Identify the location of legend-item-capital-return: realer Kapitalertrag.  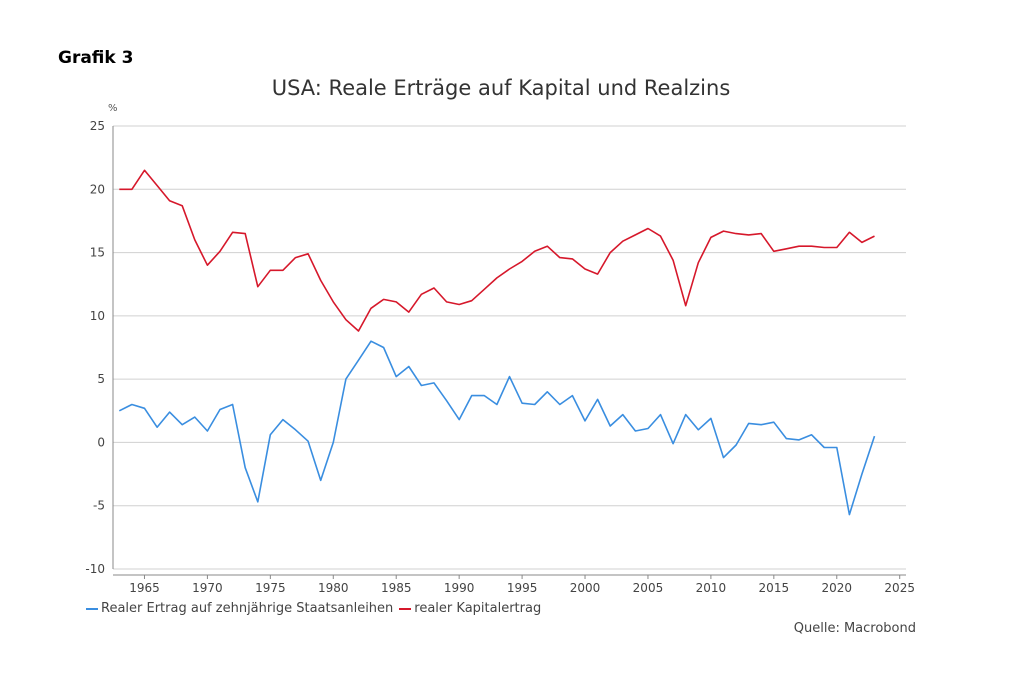
(470, 608).